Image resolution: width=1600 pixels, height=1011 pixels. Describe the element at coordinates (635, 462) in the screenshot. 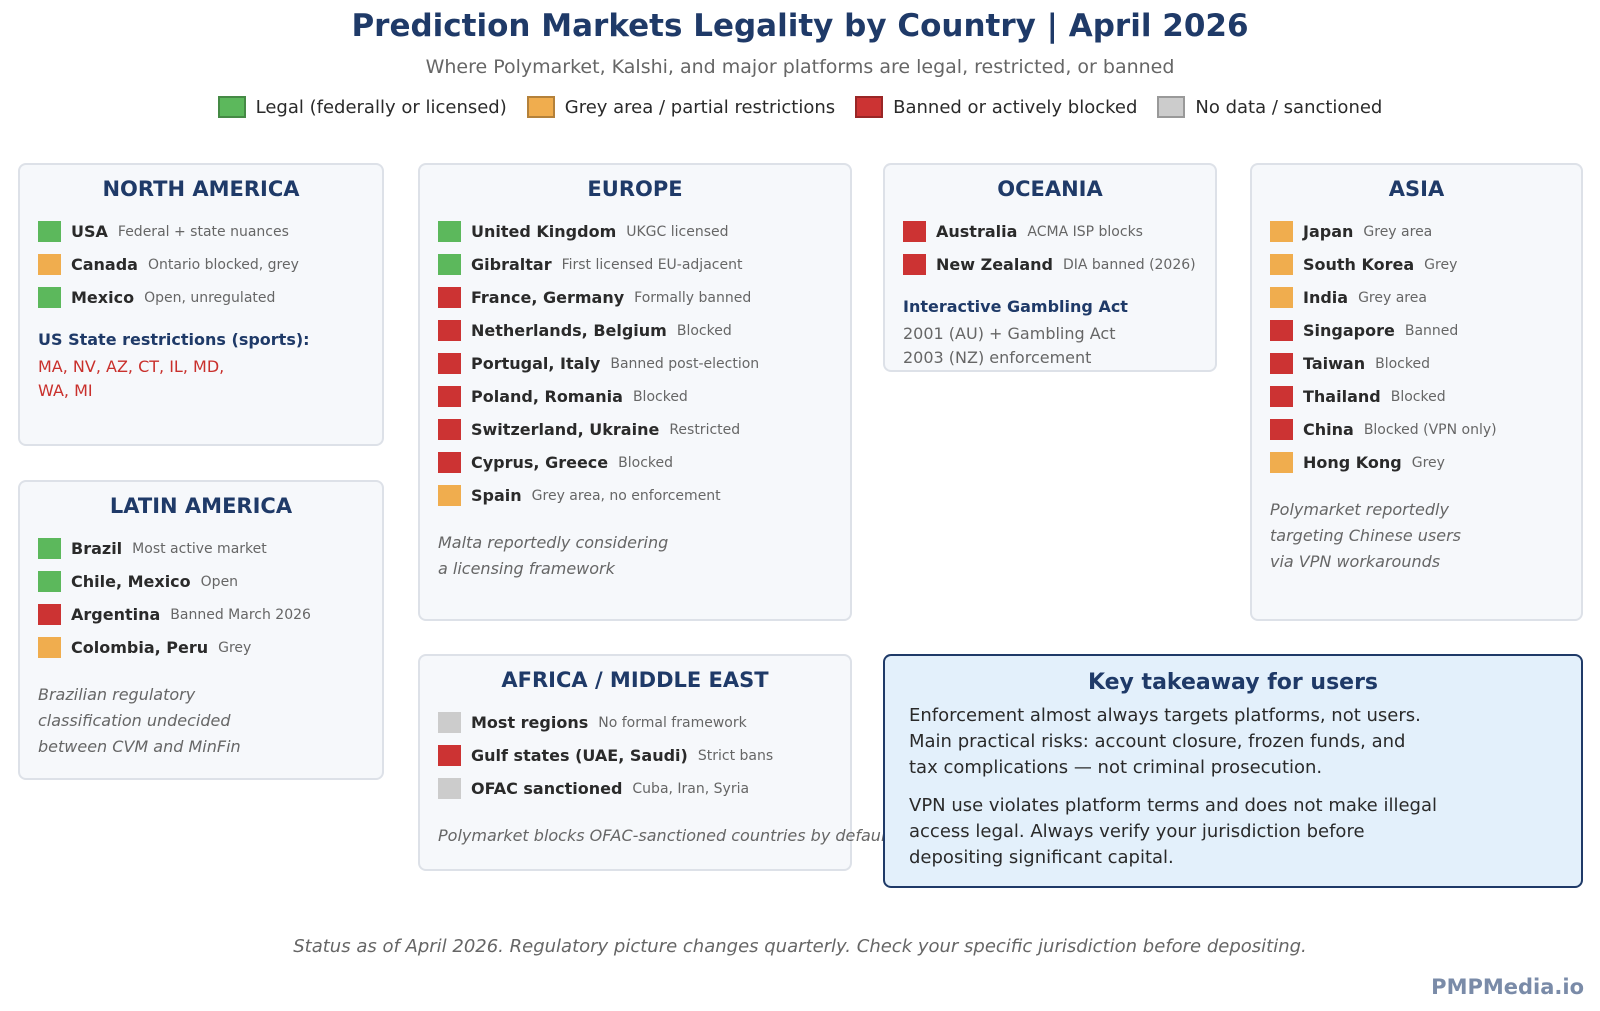

I see `country-row: Cyprus, Greece Blocked` at that location.